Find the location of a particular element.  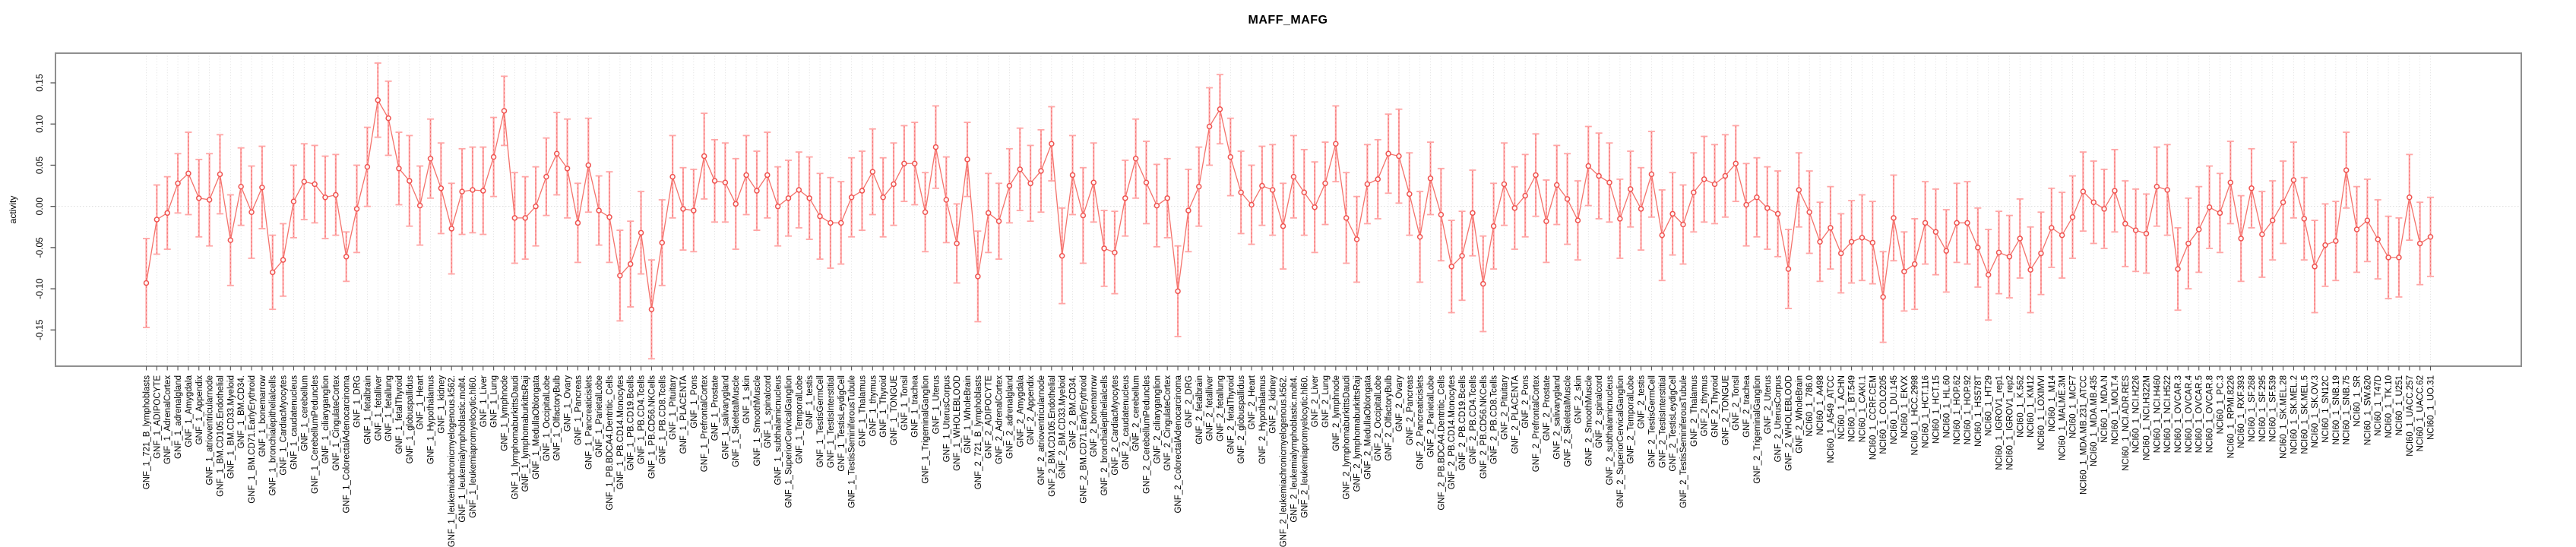

x-axis-label: GNF_2_SkeletalMuscle is located at coordinates (1568, 421).